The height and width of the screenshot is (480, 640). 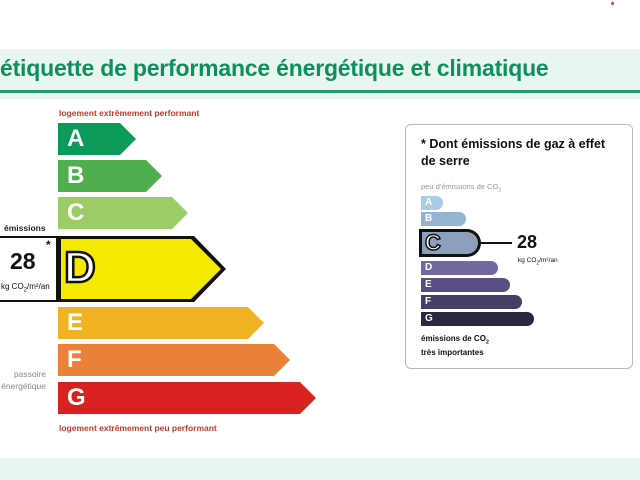 I want to click on ghg-class-e-bar: E, so click(x=465, y=285).